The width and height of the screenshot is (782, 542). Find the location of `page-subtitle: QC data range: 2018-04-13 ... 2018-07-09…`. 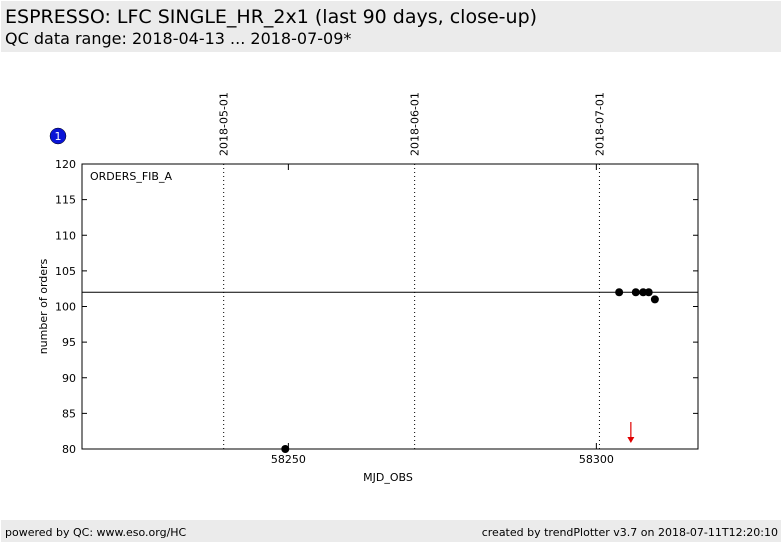

page-subtitle: QC data range: 2018-04-13 ... 2018-07-09… is located at coordinates (178, 38).